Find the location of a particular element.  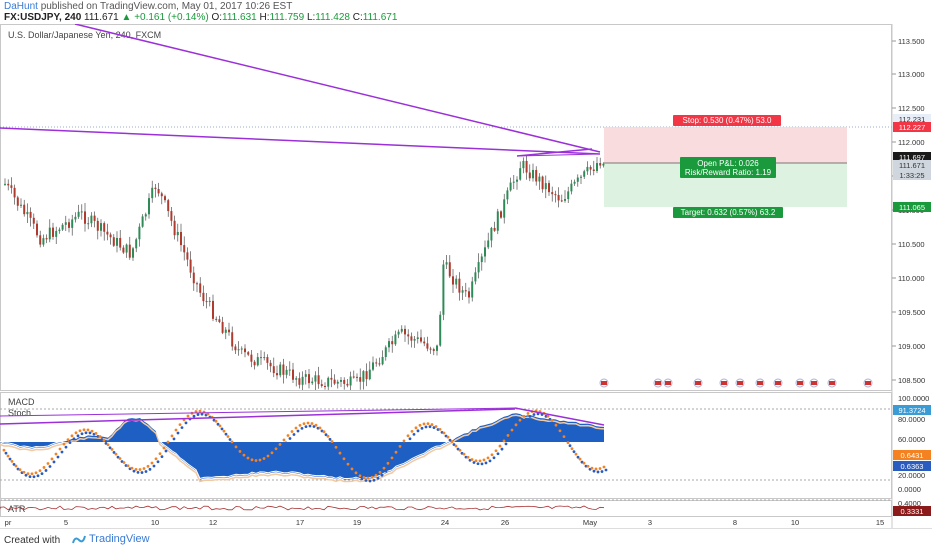

macd-axis: 100.0000 80.0000 60.0000 20.0000 0.0000 is located at coordinates (913, 444).